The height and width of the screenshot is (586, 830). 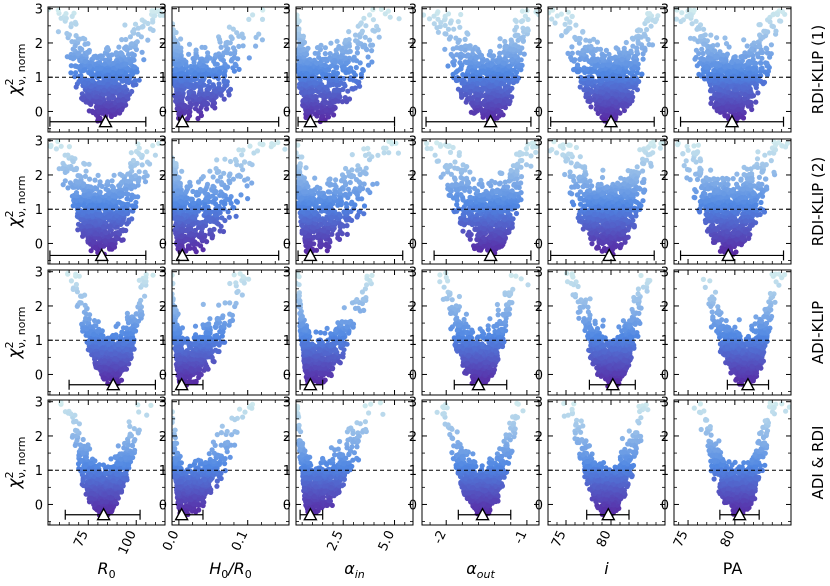 What do you see at coordinates (665, 78) in the screenshot?
I see `y-tick-label: 1` at bounding box center [665, 78].